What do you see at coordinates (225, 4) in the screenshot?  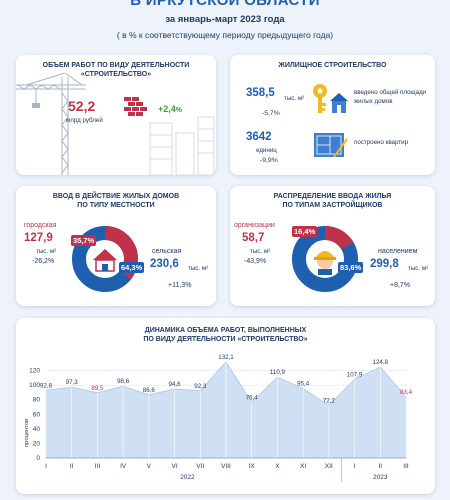 I see `page-title: В ИРКУТСКОЙ ОБЛАСТИ` at bounding box center [225, 4].